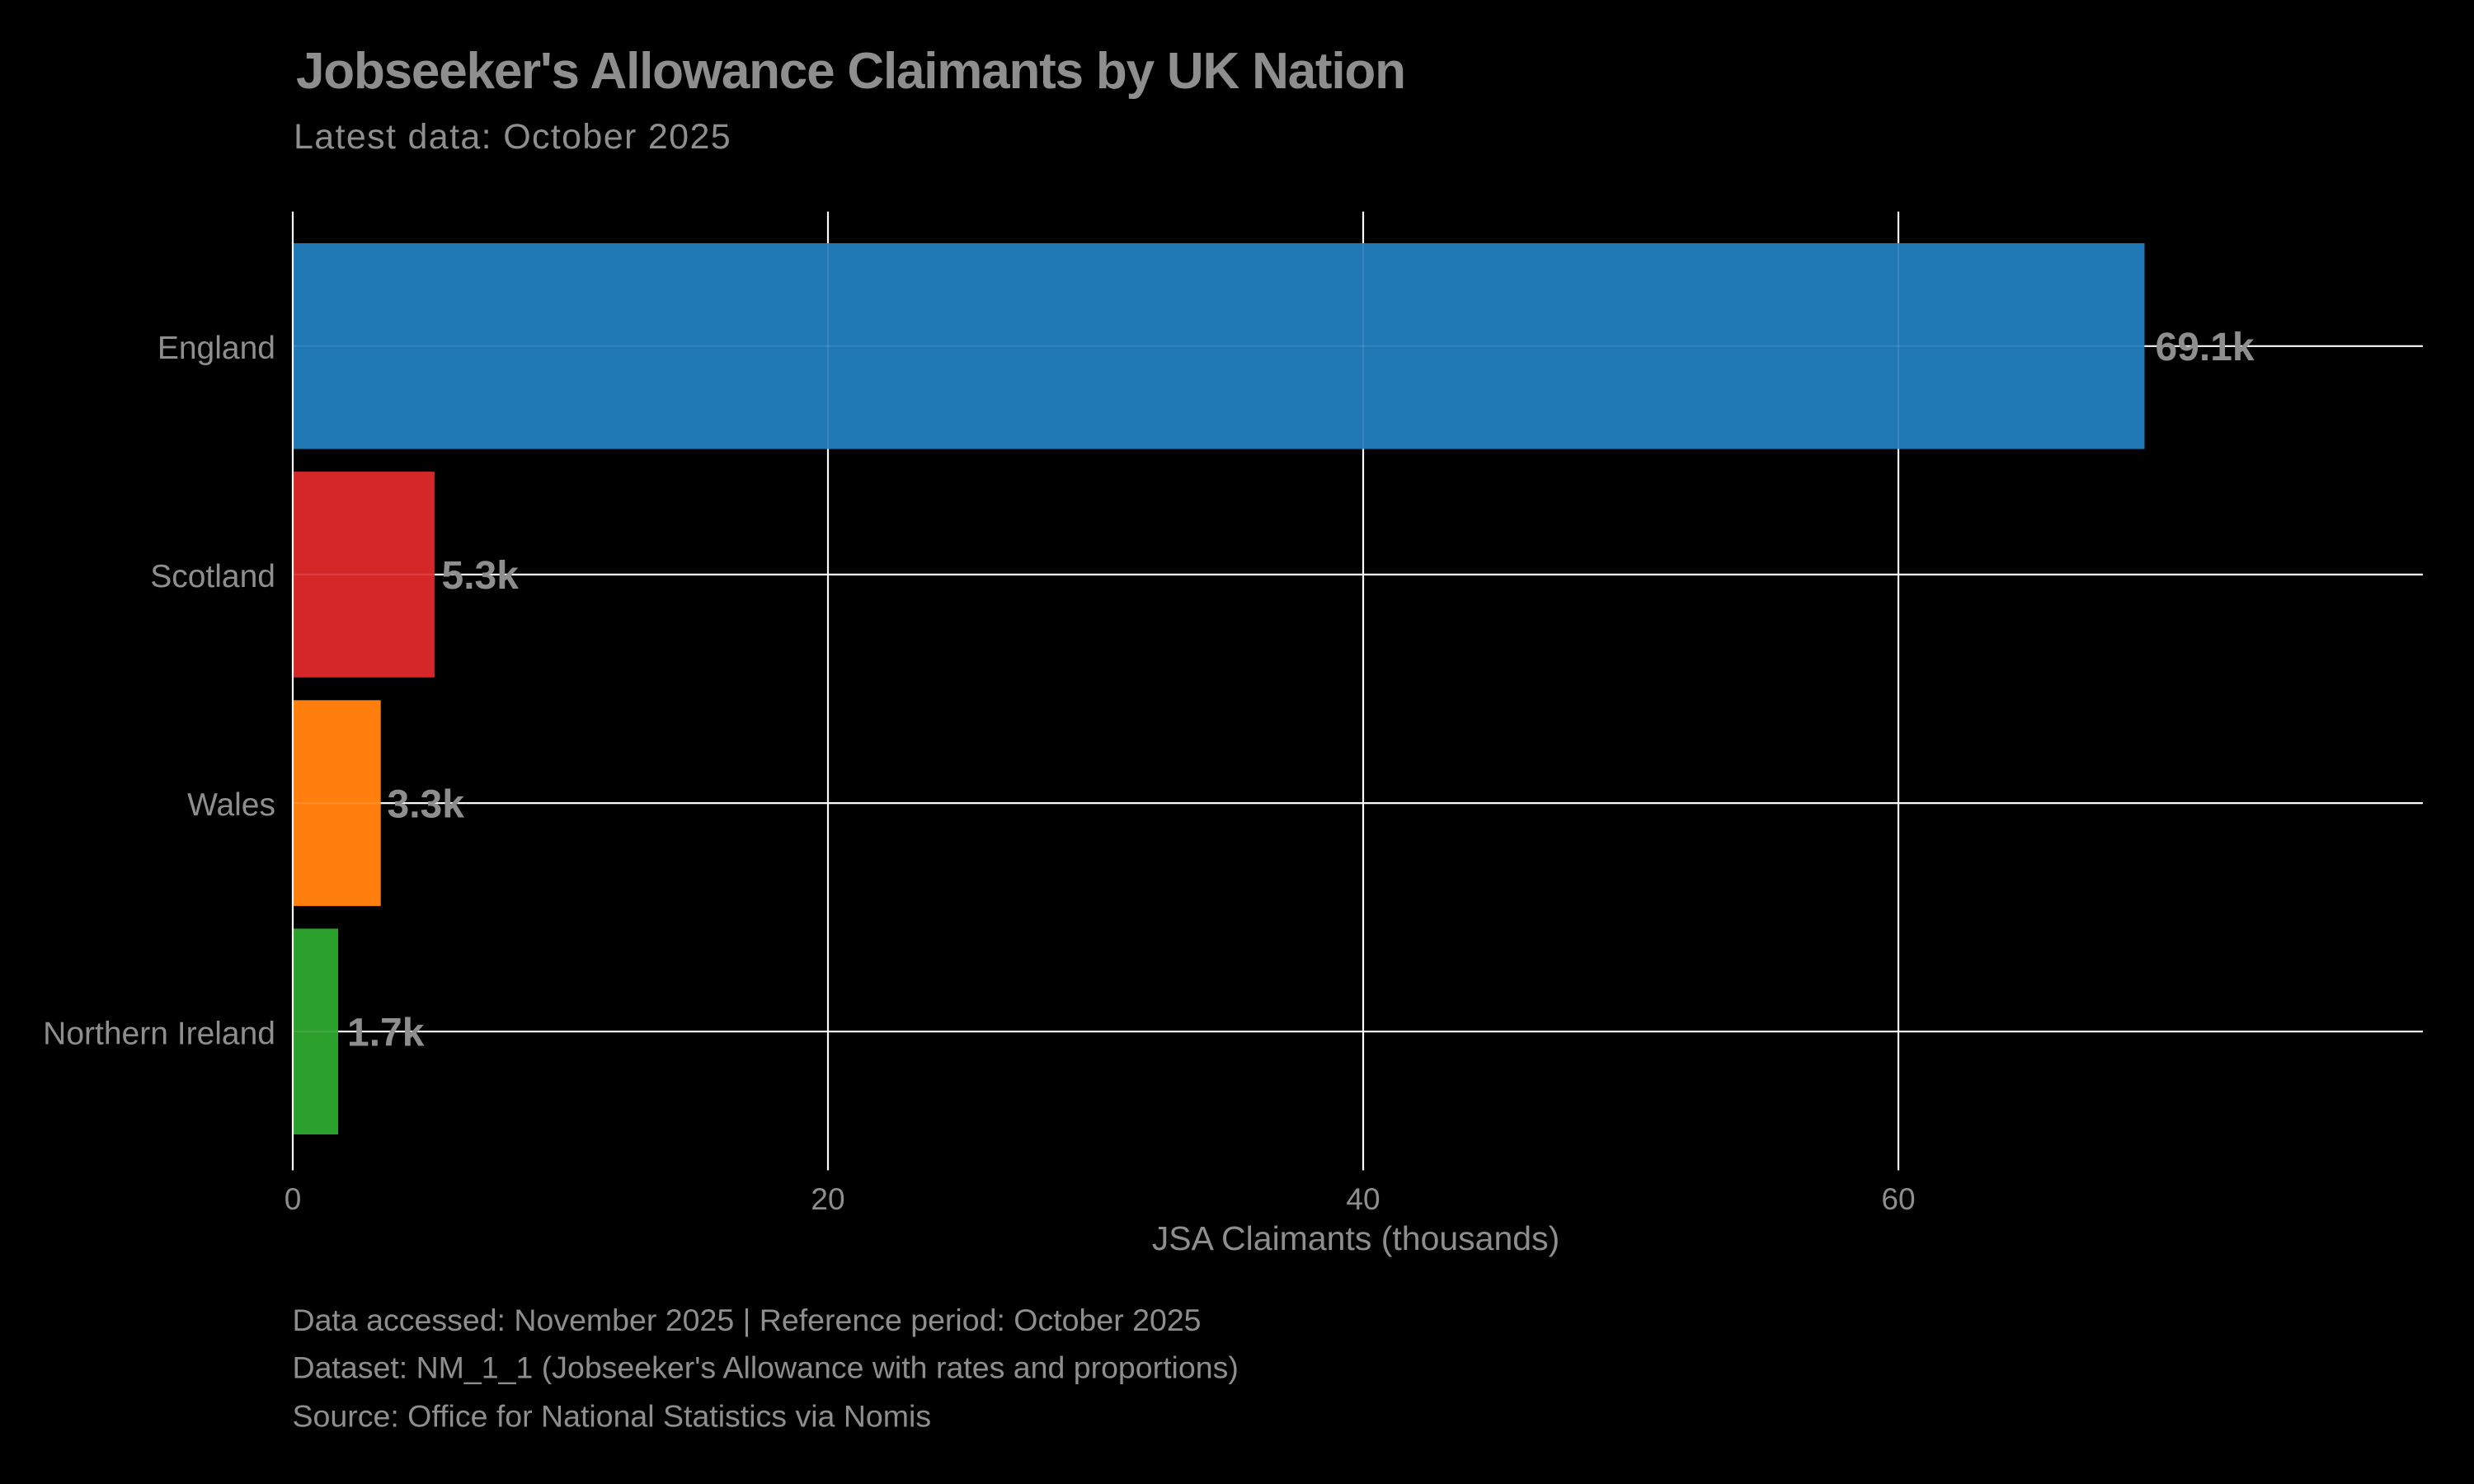 This screenshot has width=2474, height=1484. I want to click on svg-text: 60, so click(1898, 1199).